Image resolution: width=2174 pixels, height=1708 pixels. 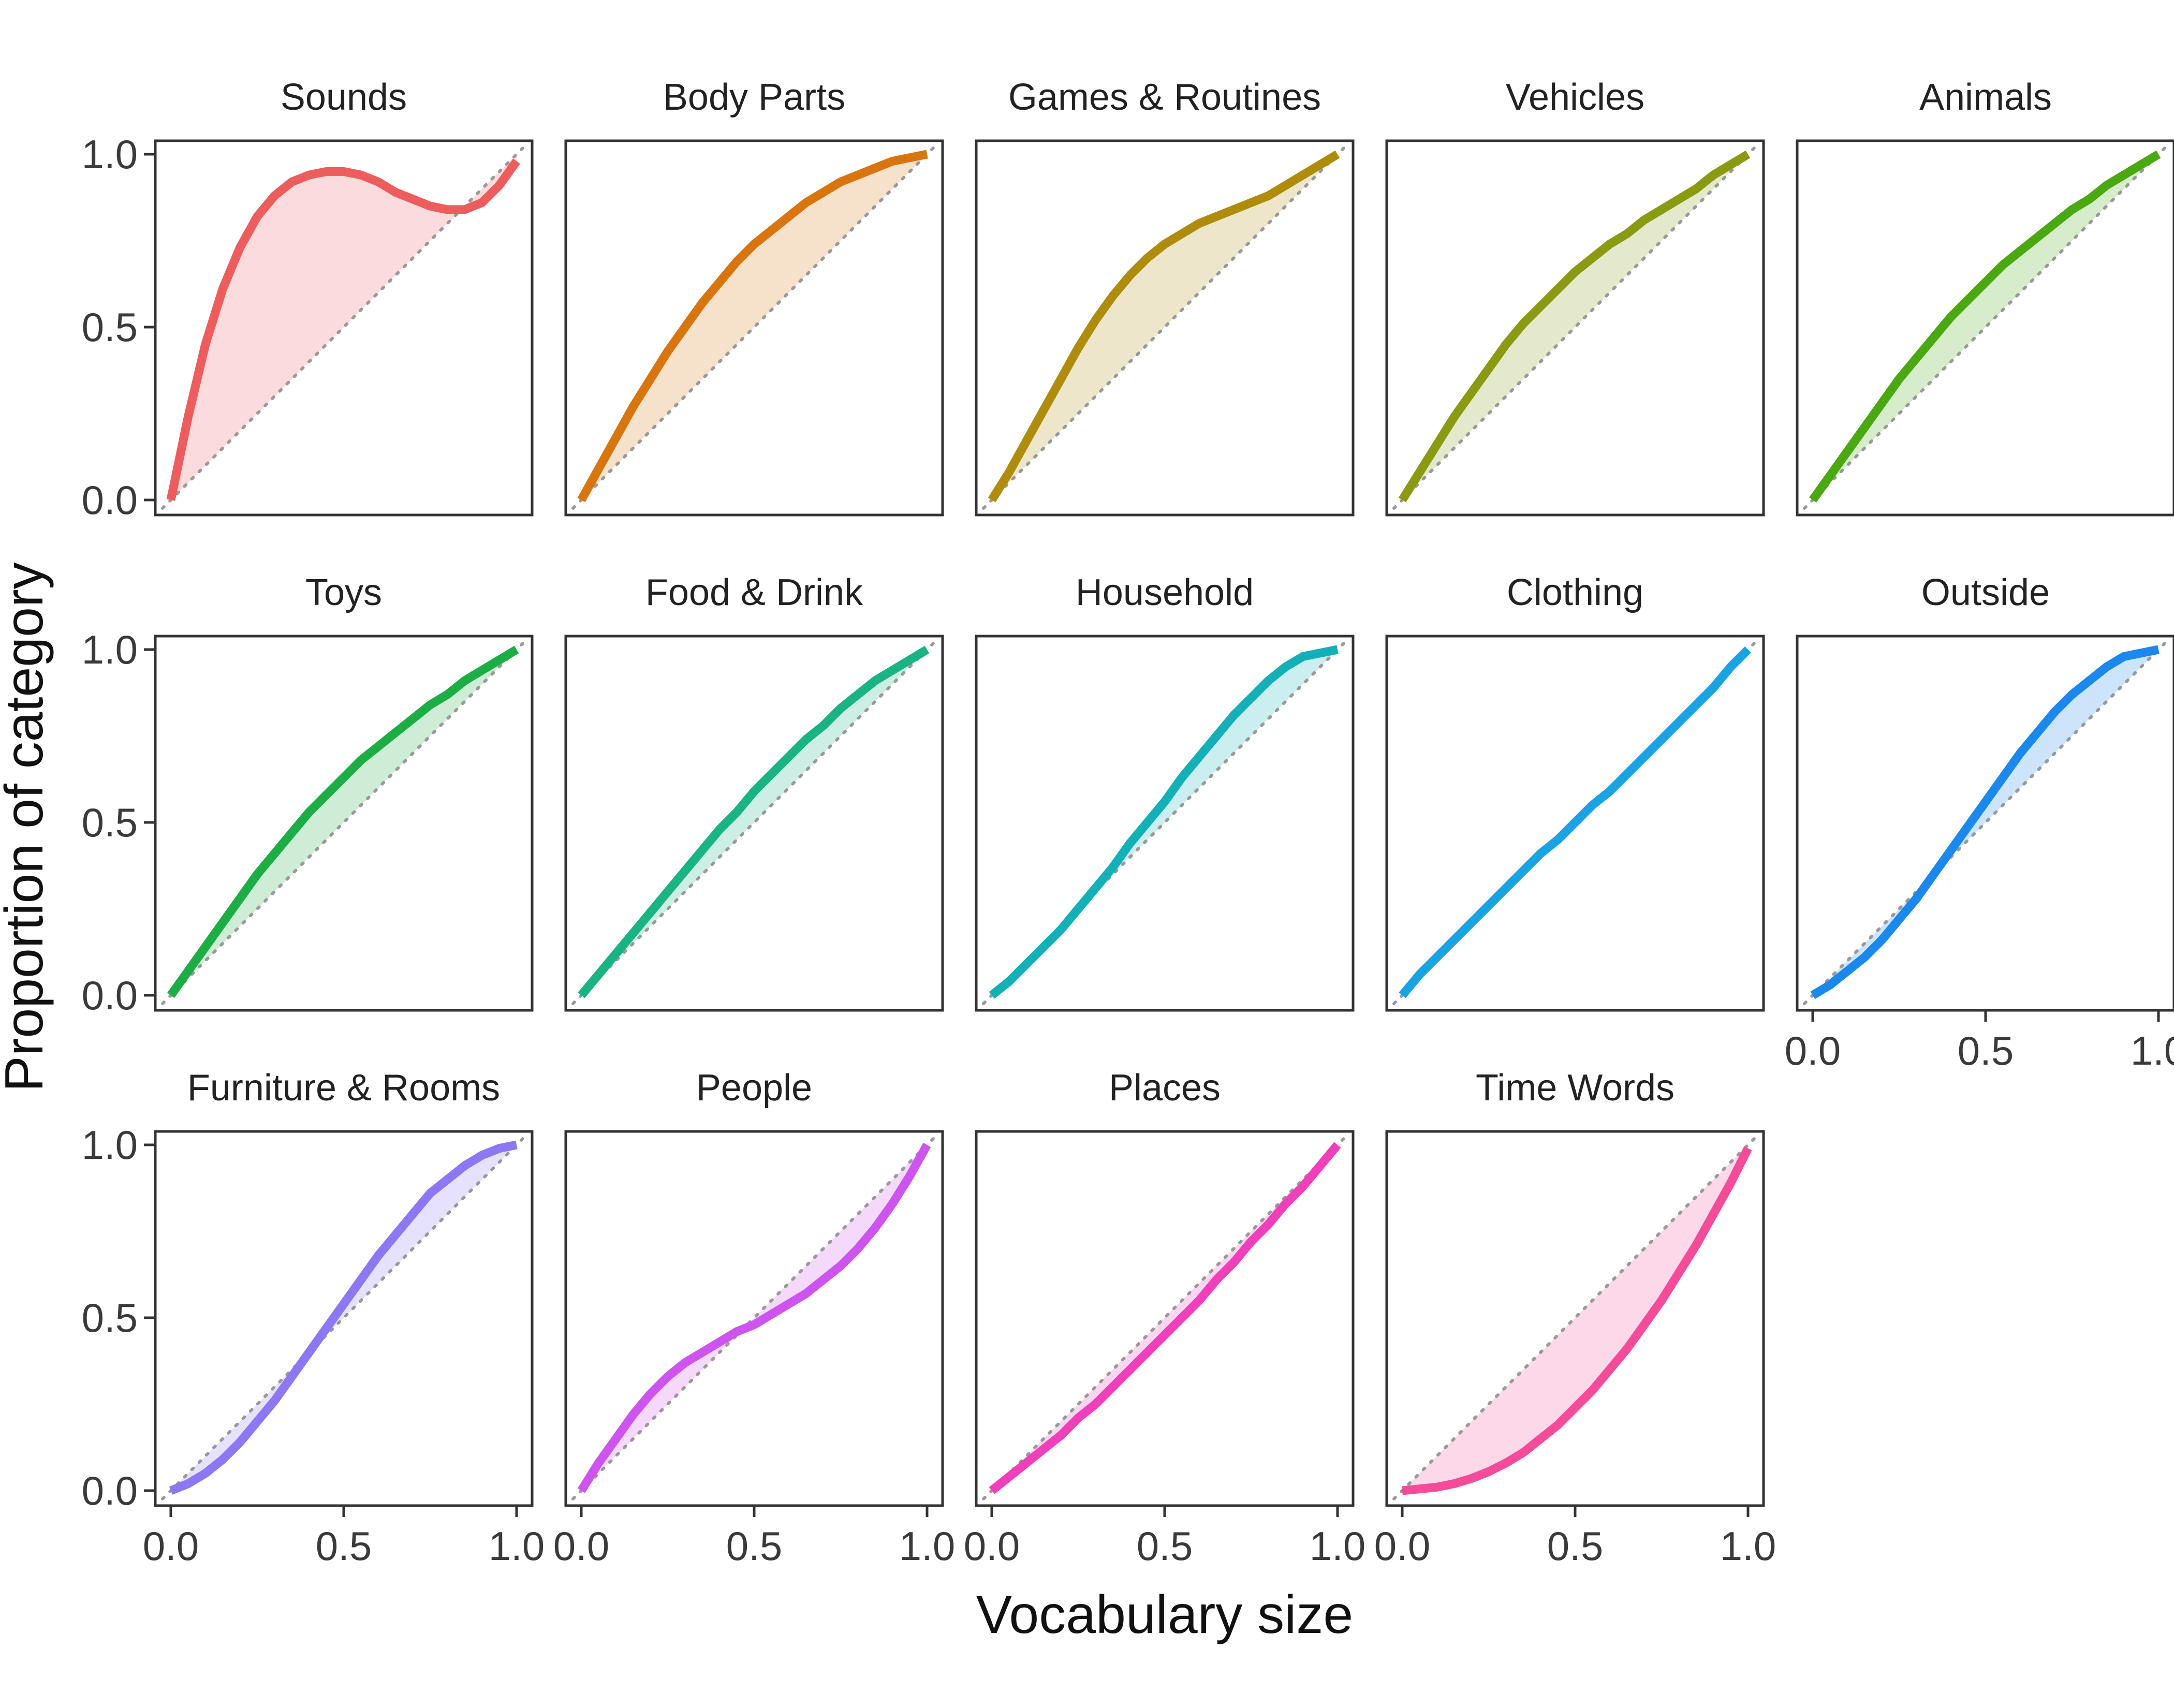 I want to click on panel-title: Games & Routines, so click(x=1164, y=97).